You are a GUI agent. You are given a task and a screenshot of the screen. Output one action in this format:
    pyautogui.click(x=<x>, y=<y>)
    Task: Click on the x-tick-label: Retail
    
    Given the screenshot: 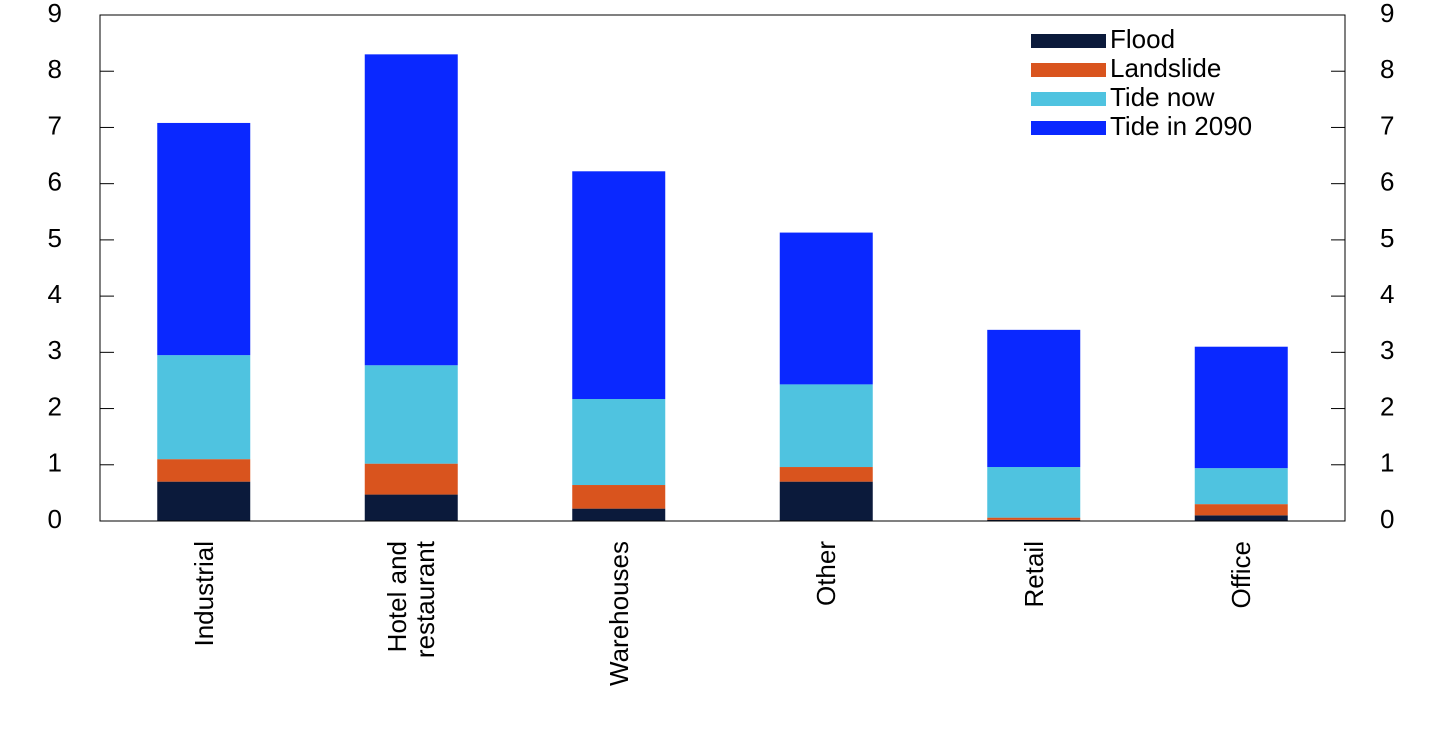 What is the action you would take?
    pyautogui.click(x=1033, y=574)
    